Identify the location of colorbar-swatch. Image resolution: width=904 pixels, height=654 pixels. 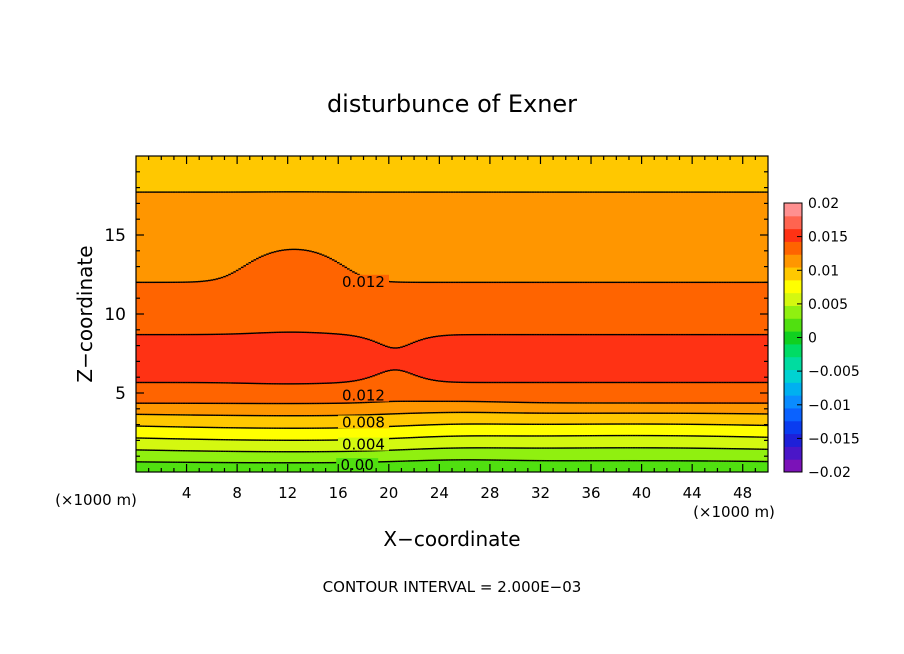
(793, 299).